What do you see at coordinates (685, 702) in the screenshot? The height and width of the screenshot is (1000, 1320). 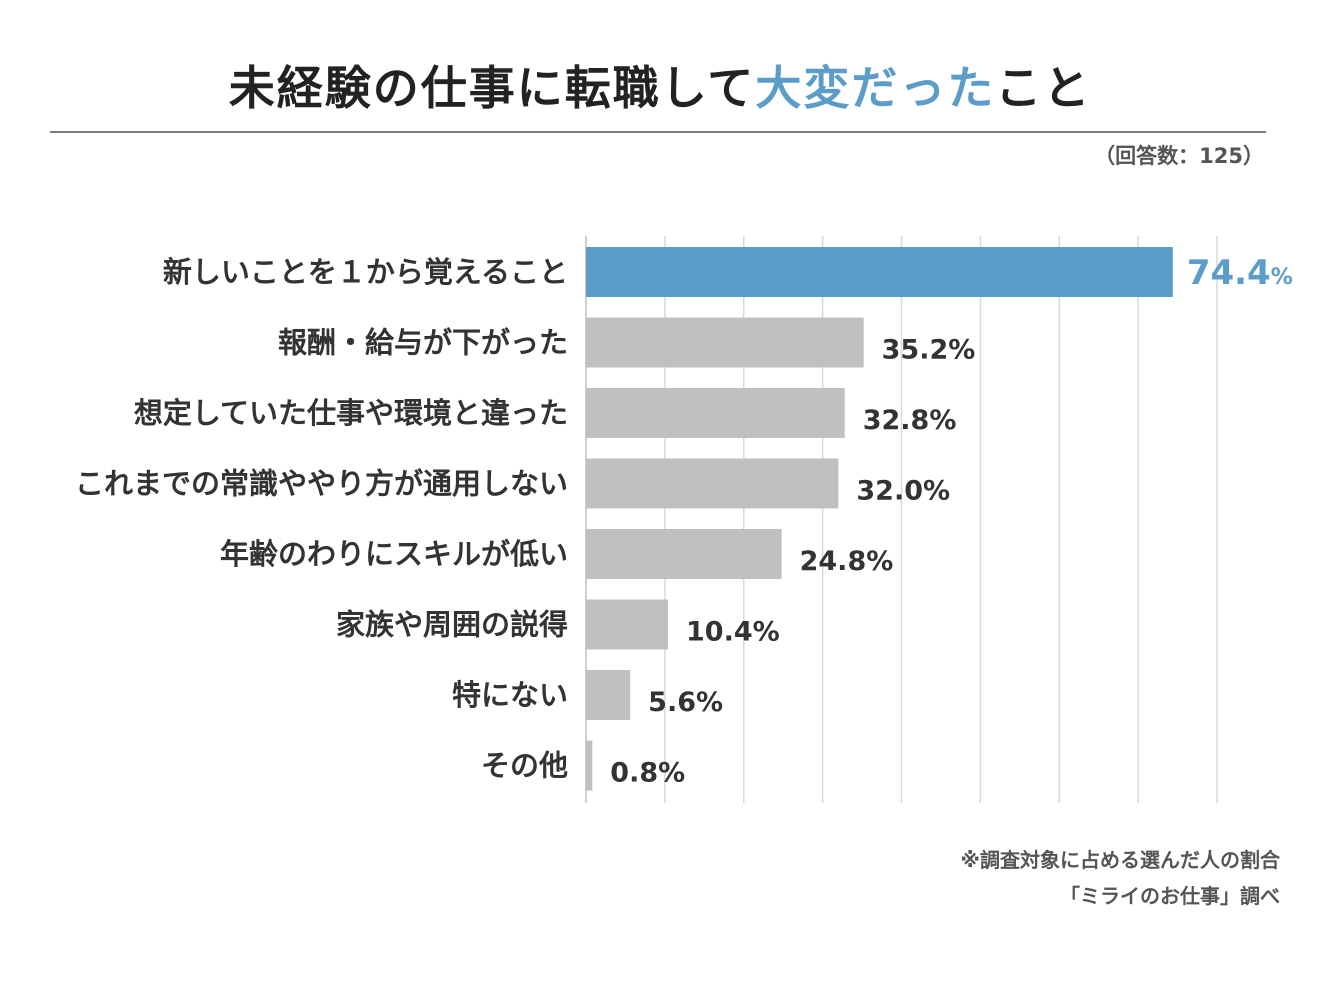 I see `value-label-6: 5.6%` at bounding box center [685, 702].